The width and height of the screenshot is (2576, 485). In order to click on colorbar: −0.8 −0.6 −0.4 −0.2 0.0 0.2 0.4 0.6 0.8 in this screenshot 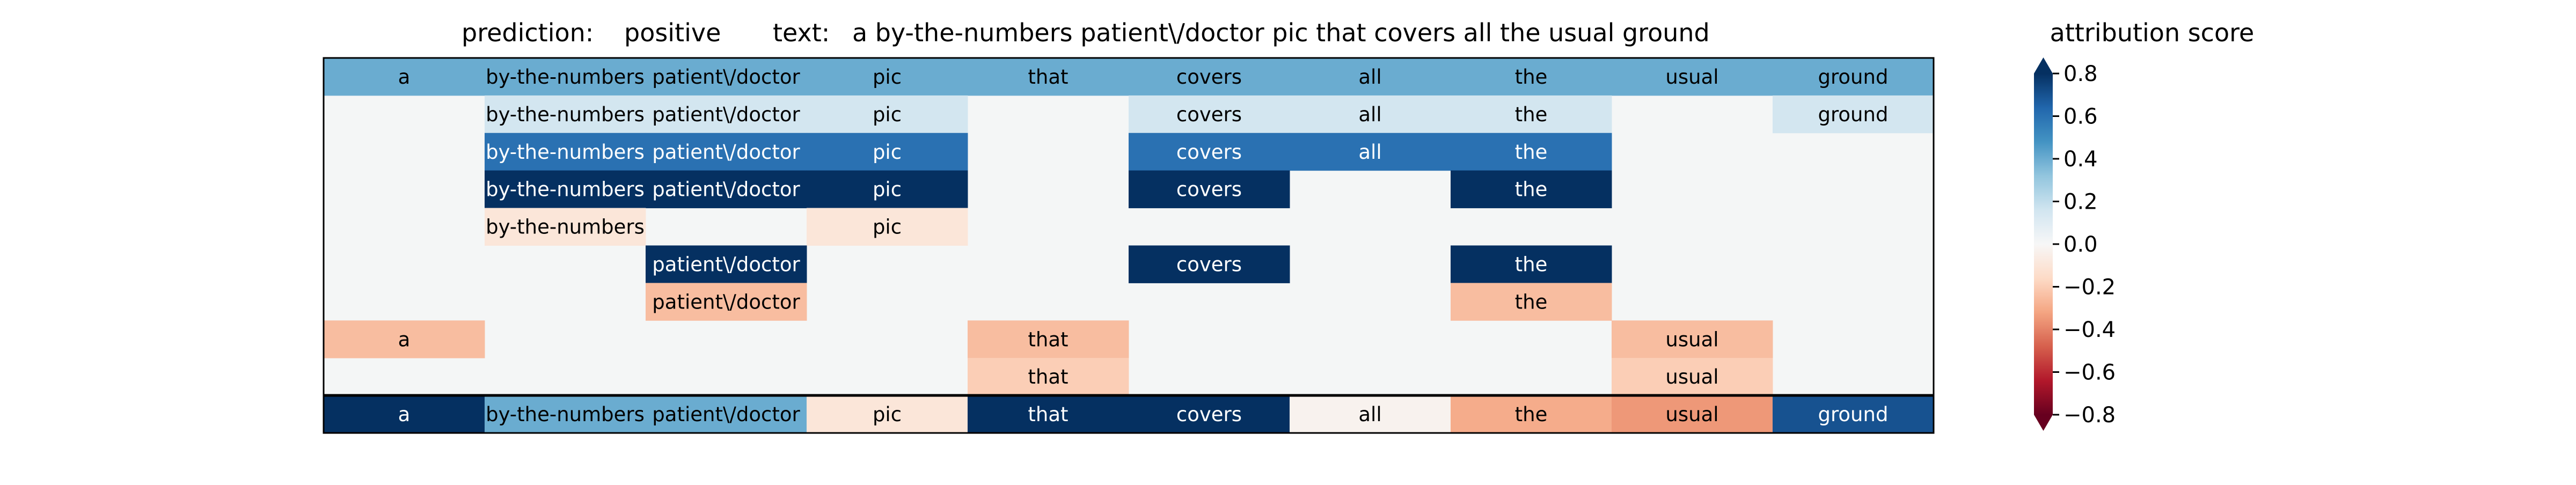, I will do `click(2075, 244)`.